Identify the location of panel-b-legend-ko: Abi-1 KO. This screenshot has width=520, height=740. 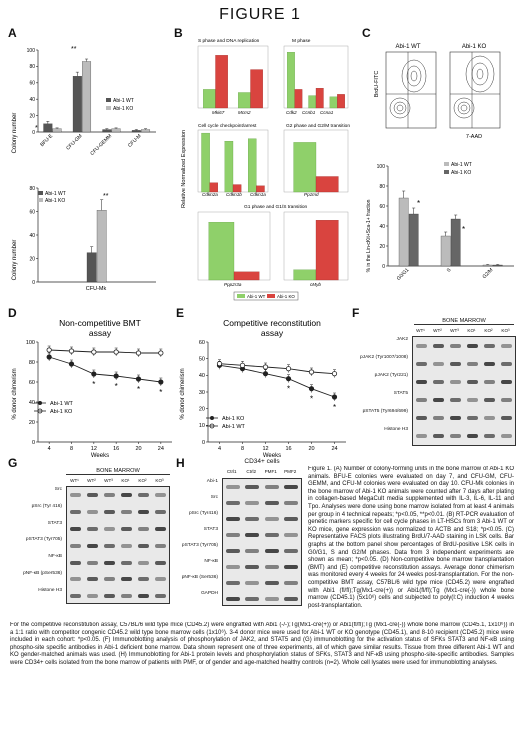
(286, 296).